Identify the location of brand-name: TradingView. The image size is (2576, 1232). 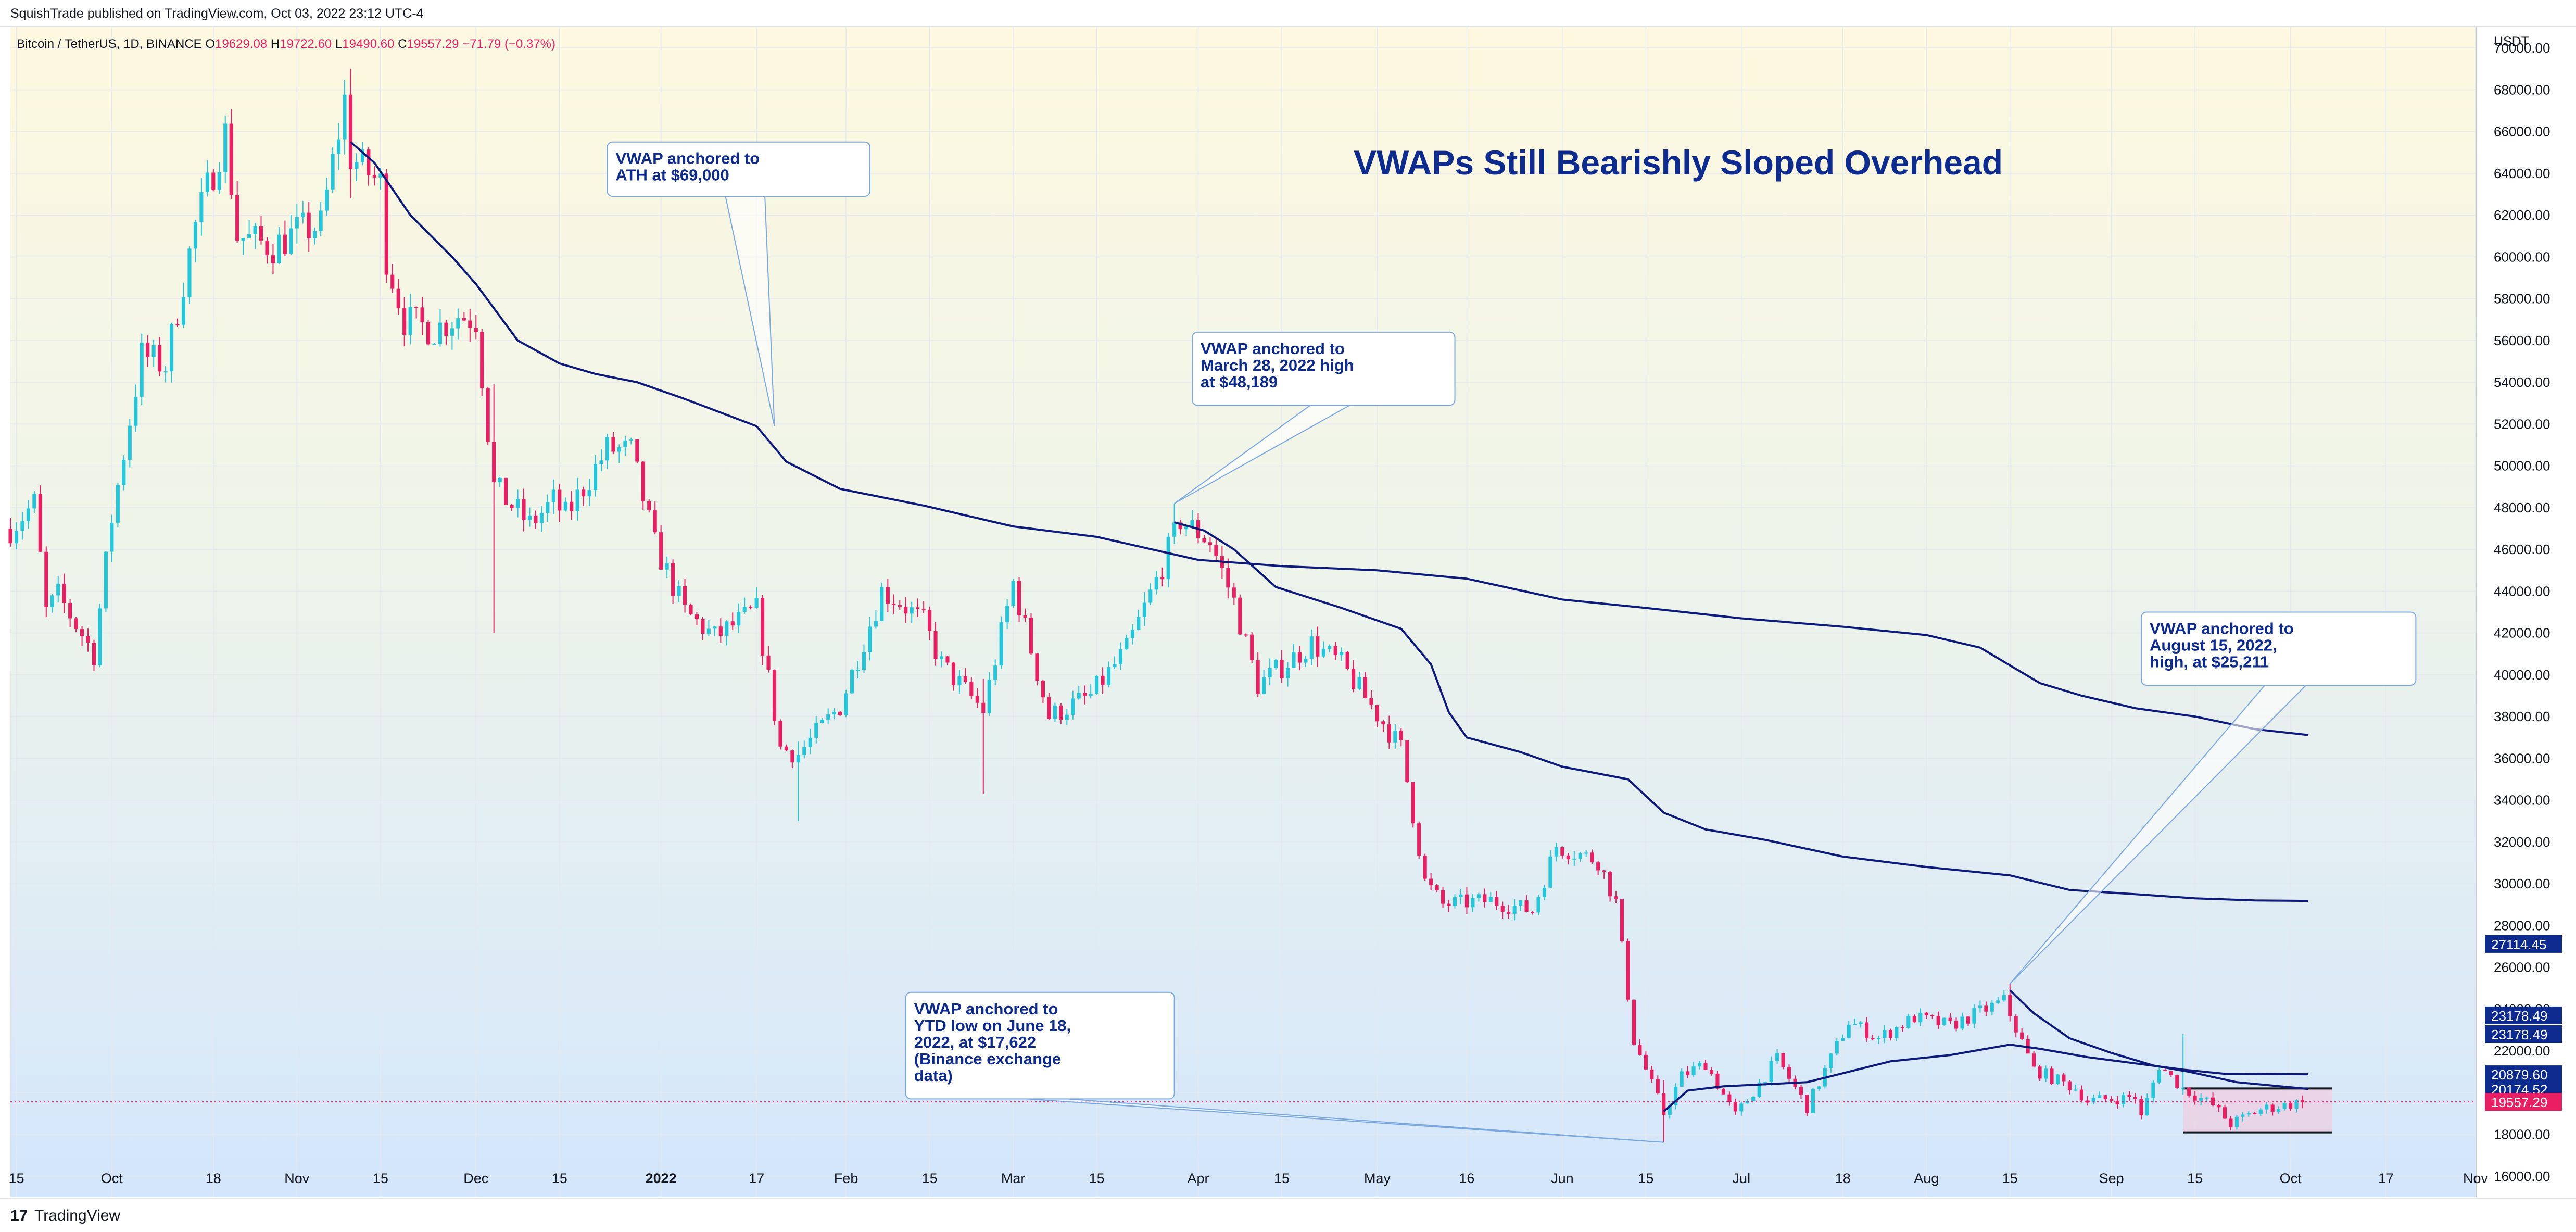
(77, 1215).